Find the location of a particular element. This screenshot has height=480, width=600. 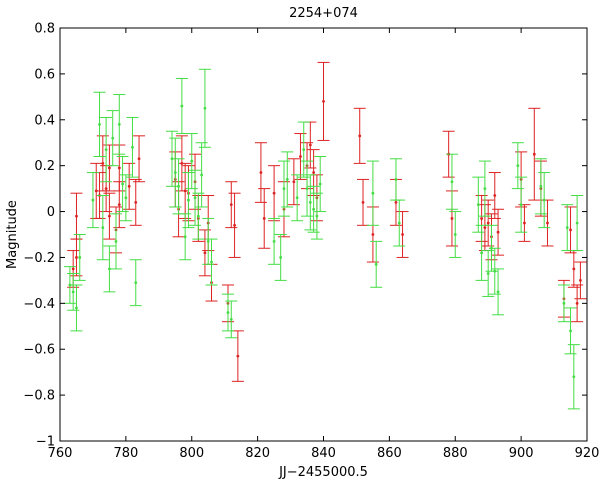

y-tick-label: 0.4 is located at coordinates (44, 120).